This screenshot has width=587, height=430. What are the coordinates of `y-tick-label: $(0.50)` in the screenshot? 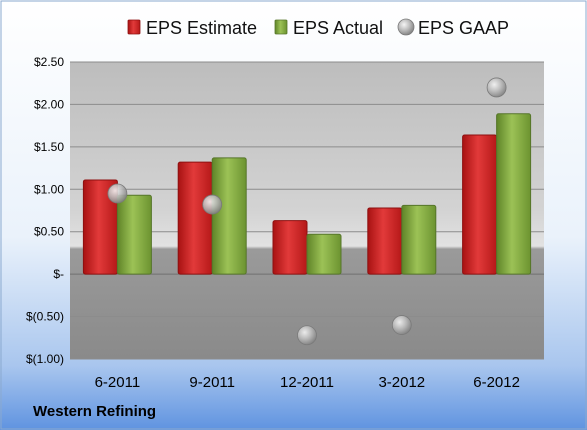 It's located at (45, 317).